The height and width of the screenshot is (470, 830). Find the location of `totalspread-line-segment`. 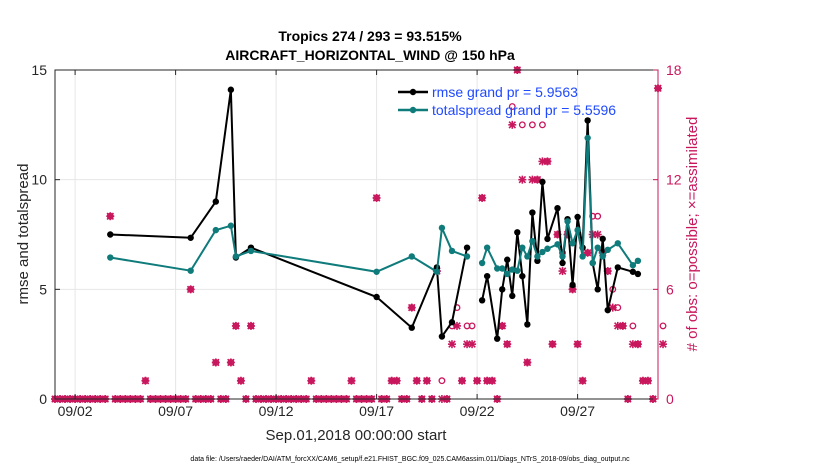

totalspread-line-segment is located at coordinates (289, 249).